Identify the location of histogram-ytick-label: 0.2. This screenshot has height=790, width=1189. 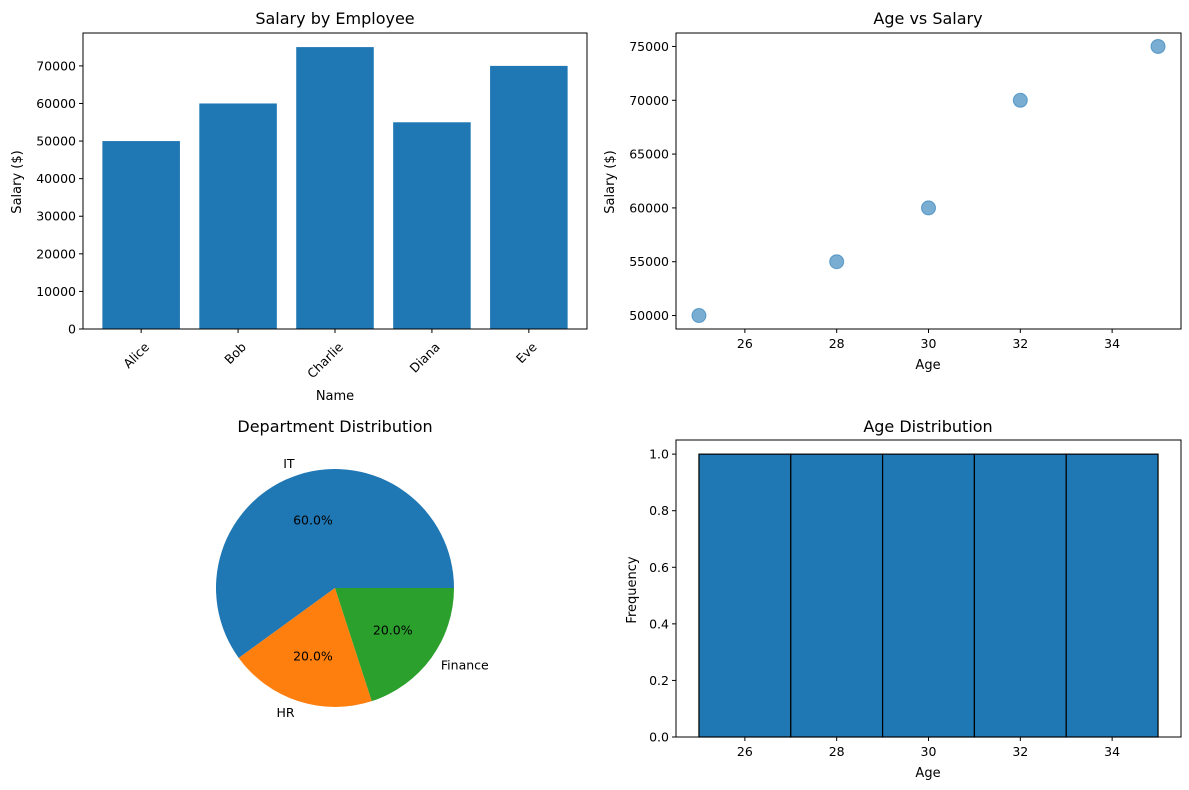
(659, 680).